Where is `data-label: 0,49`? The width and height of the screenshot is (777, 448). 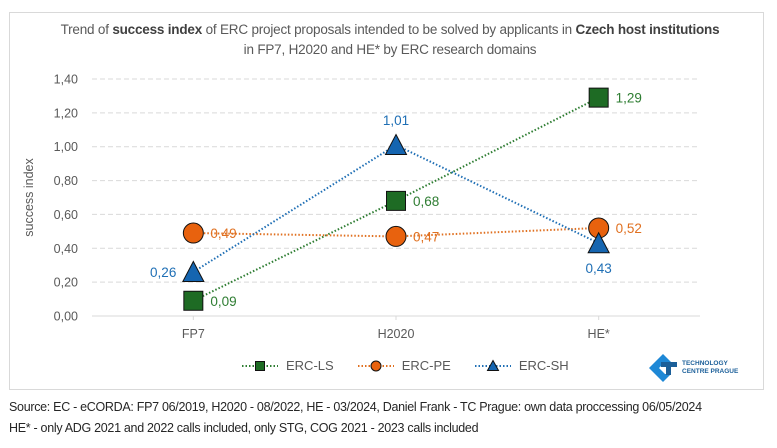 data-label: 0,49 is located at coordinates (223, 233).